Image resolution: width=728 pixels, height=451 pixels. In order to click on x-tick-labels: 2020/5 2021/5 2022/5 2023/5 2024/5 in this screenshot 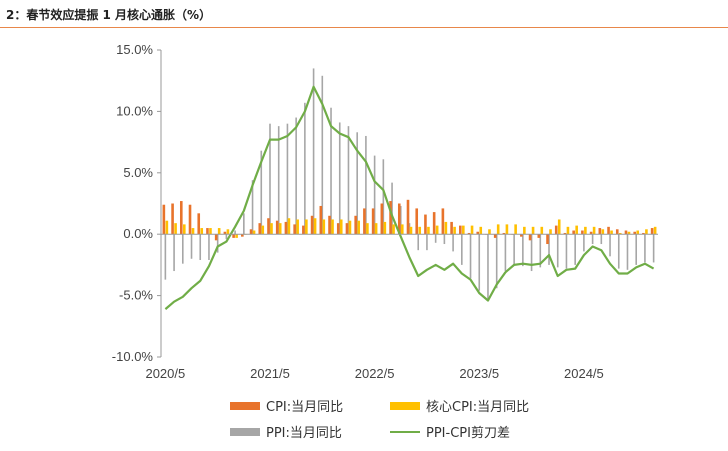, I will do `click(374, 373)`.